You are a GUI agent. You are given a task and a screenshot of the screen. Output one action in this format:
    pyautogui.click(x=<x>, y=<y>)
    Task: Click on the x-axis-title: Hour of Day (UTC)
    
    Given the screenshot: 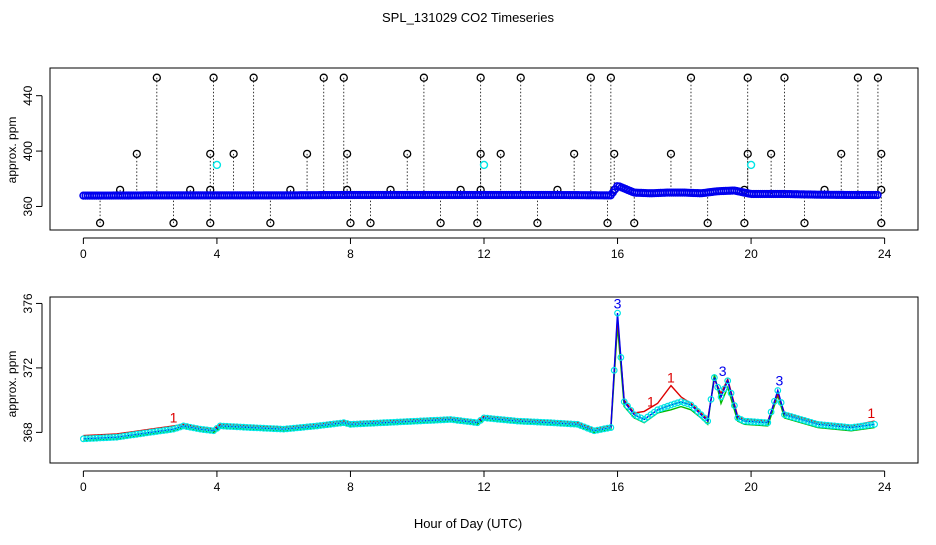 What is the action you would take?
    pyautogui.click(x=468, y=523)
    